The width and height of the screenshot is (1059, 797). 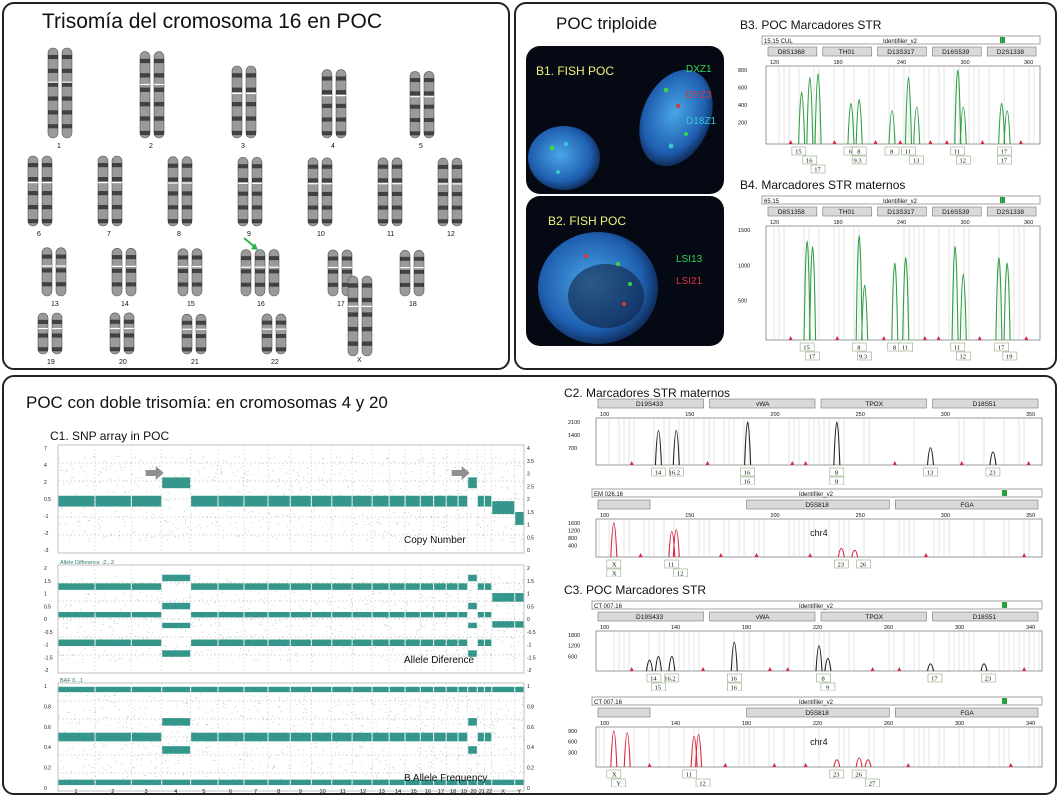 What do you see at coordinates (530, 462) in the screenshot?
I see `y-tick-right: 3.5` at bounding box center [530, 462].